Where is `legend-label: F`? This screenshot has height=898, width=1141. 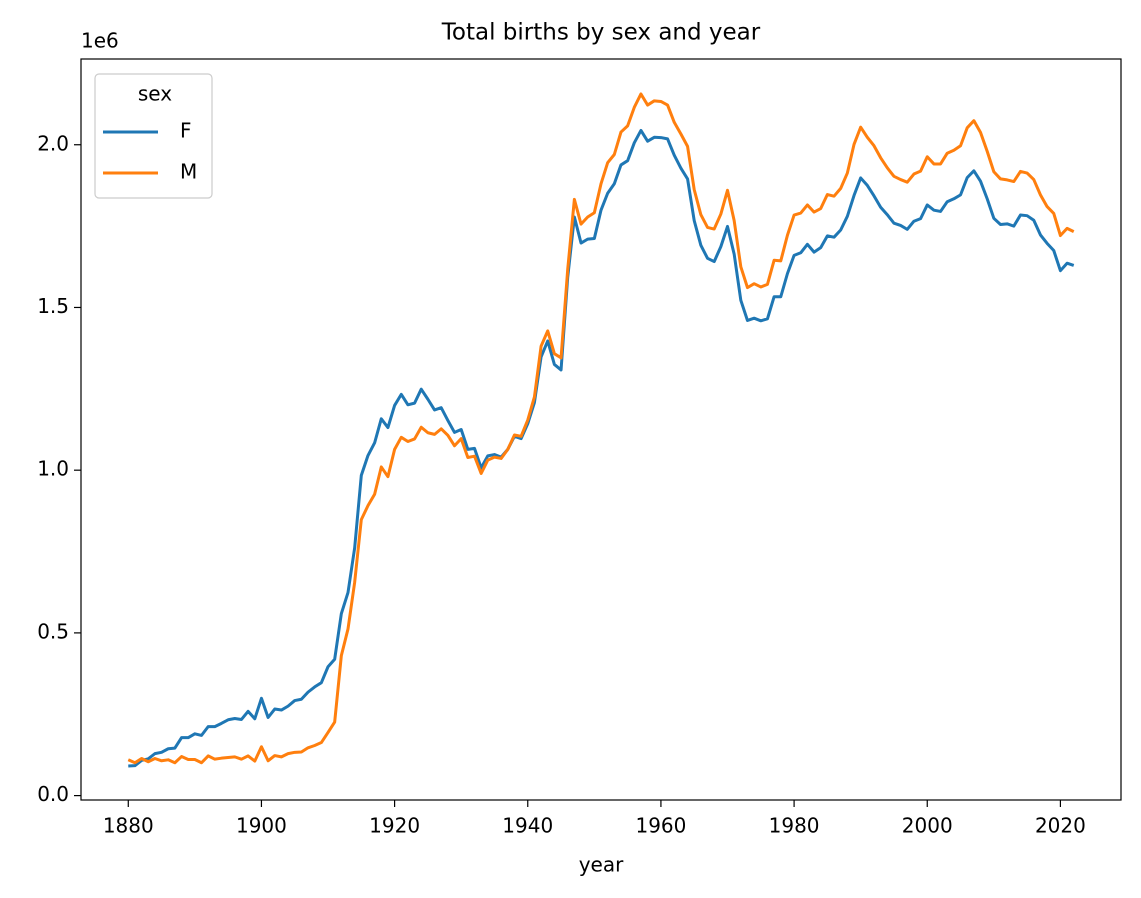 legend-label: F is located at coordinates (186, 131).